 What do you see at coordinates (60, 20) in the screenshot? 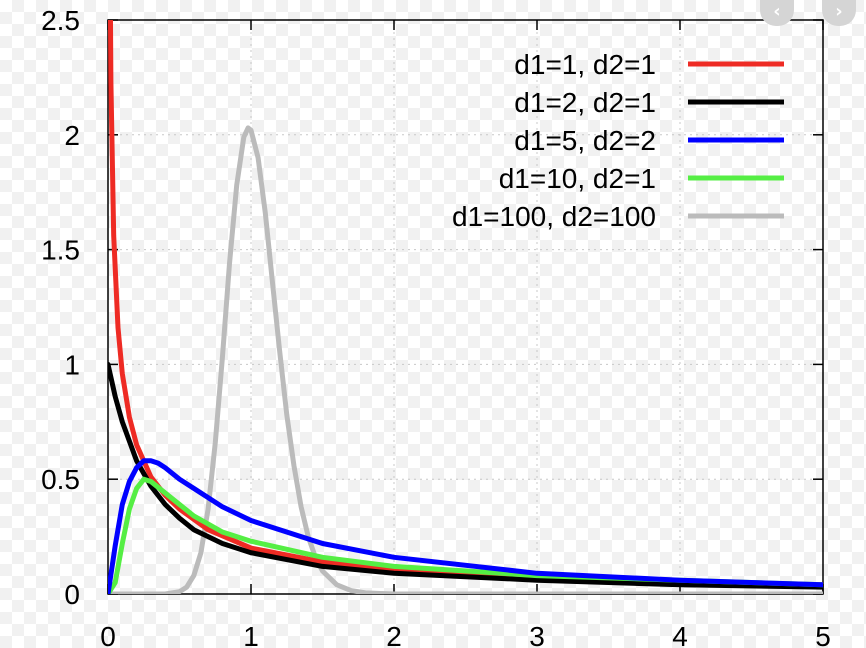
I see `y-tick-label: 2.5` at bounding box center [60, 20].